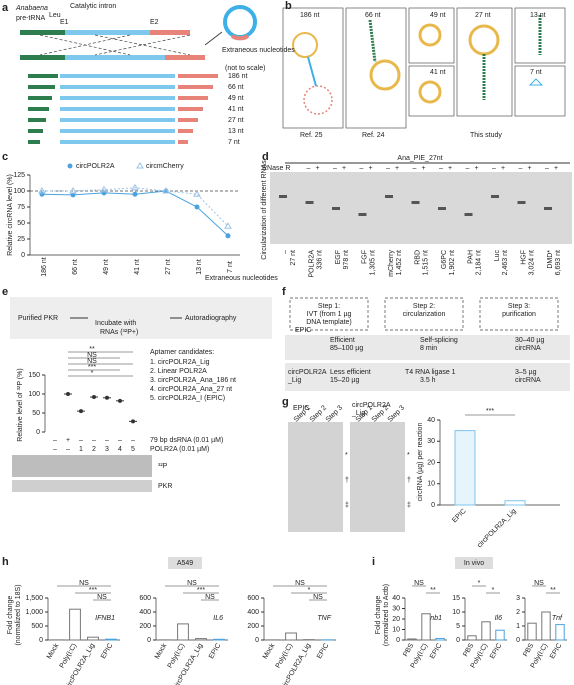 The height and width of the screenshot is (685, 574). What do you see at coordinates (347, 505) in the screenshot?
I see `band-mark: ‡` at bounding box center [347, 505].